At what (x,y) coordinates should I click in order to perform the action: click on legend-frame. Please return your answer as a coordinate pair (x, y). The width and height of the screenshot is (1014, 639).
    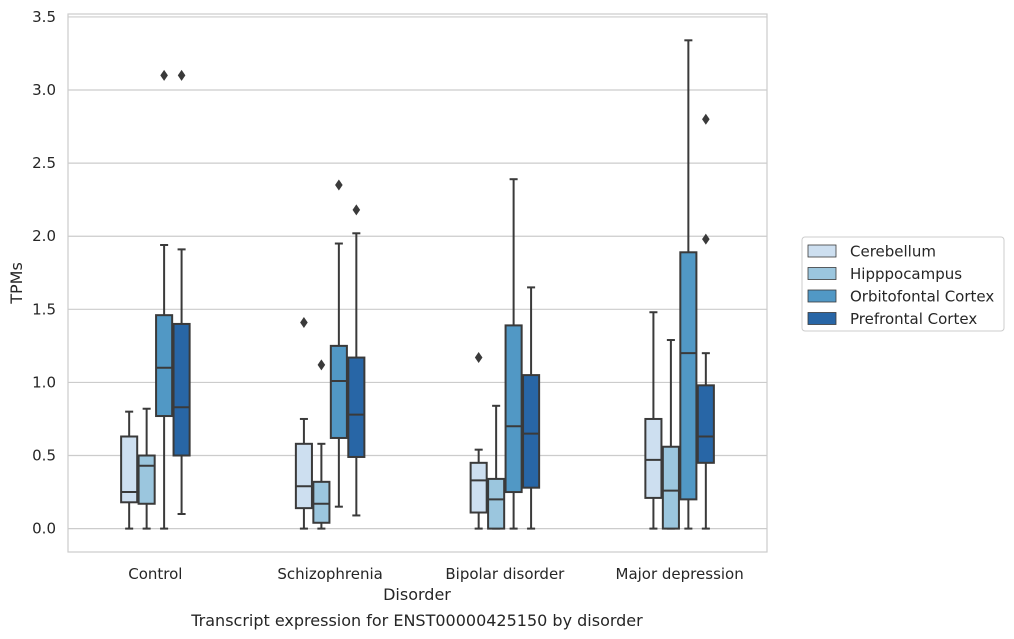
    Looking at the image, I should click on (903, 284).